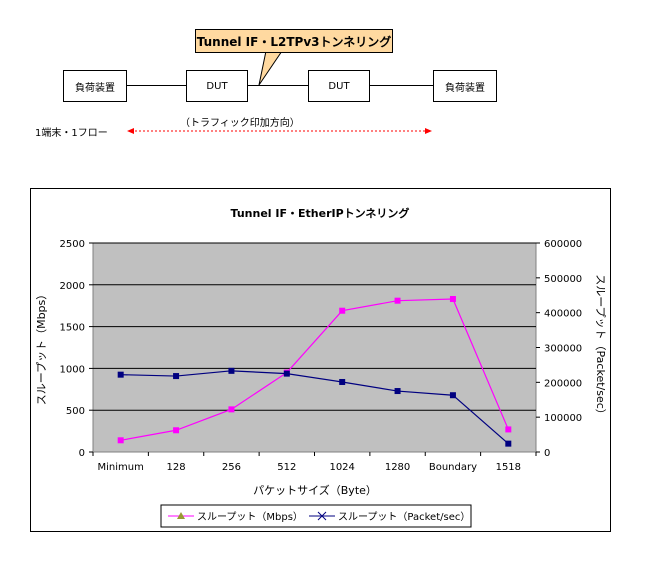 This screenshot has height=561, width=650. Describe the element at coordinates (75, 411) in the screenshot. I see `y-tick-label: 500` at that location.